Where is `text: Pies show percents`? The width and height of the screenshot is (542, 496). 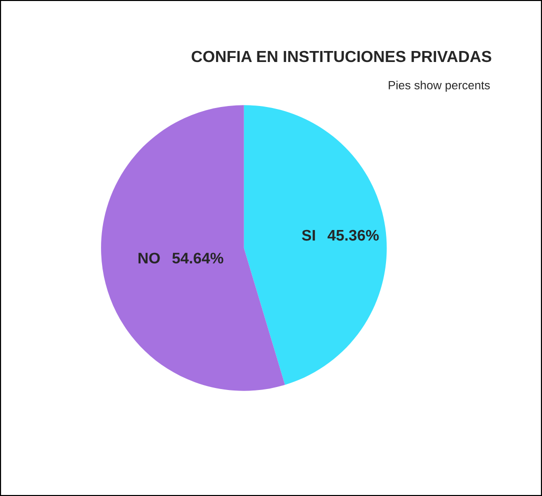
text: Pies show percents is located at coordinates (439, 86).